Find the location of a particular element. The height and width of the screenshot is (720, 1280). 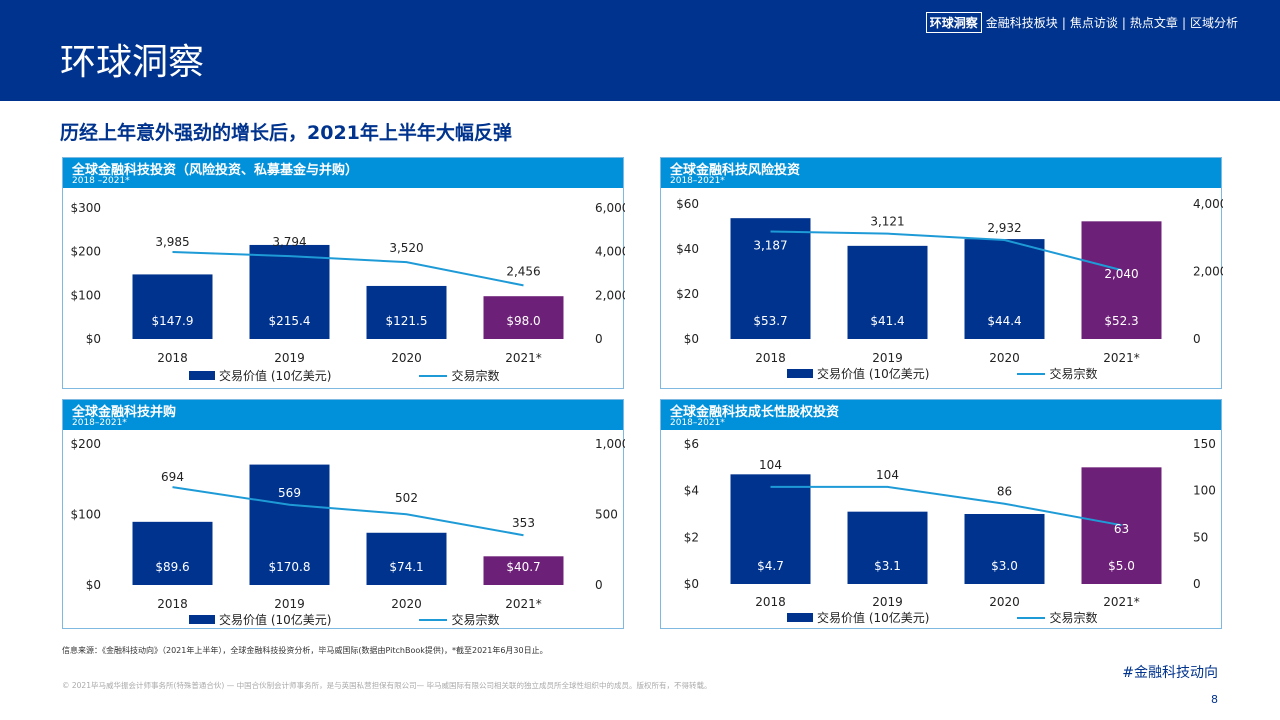

top-navigation: 环球洞察 金融科技板块 | 焦点访谈 | 热点文章 | 区域分析 is located at coordinates (1081, 22).